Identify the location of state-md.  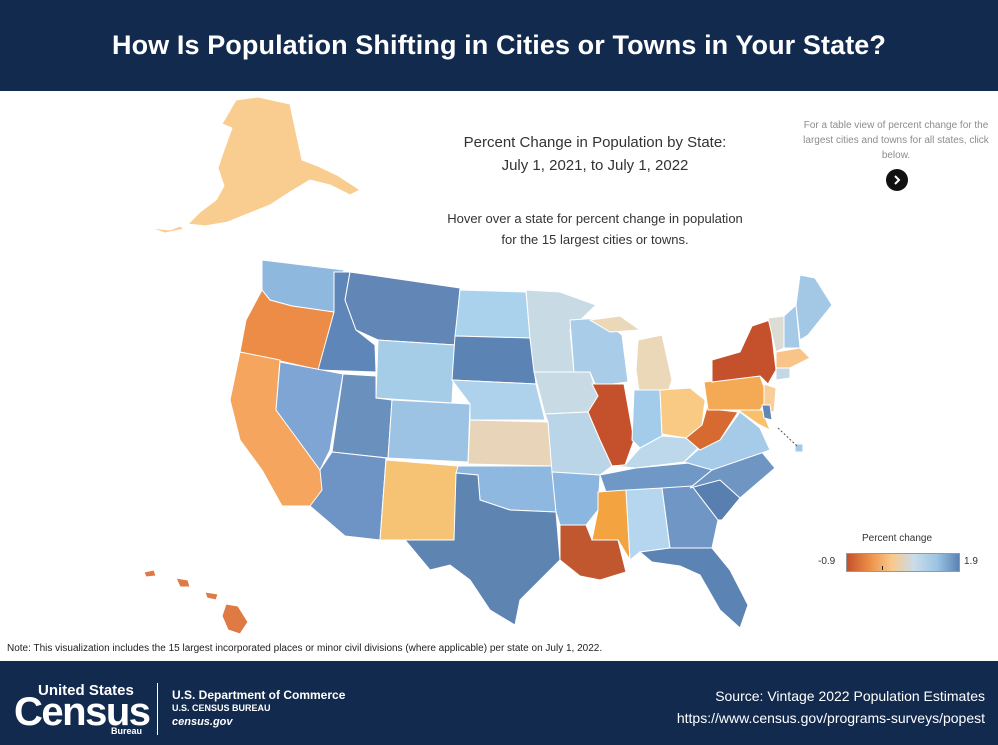
(753, 420).